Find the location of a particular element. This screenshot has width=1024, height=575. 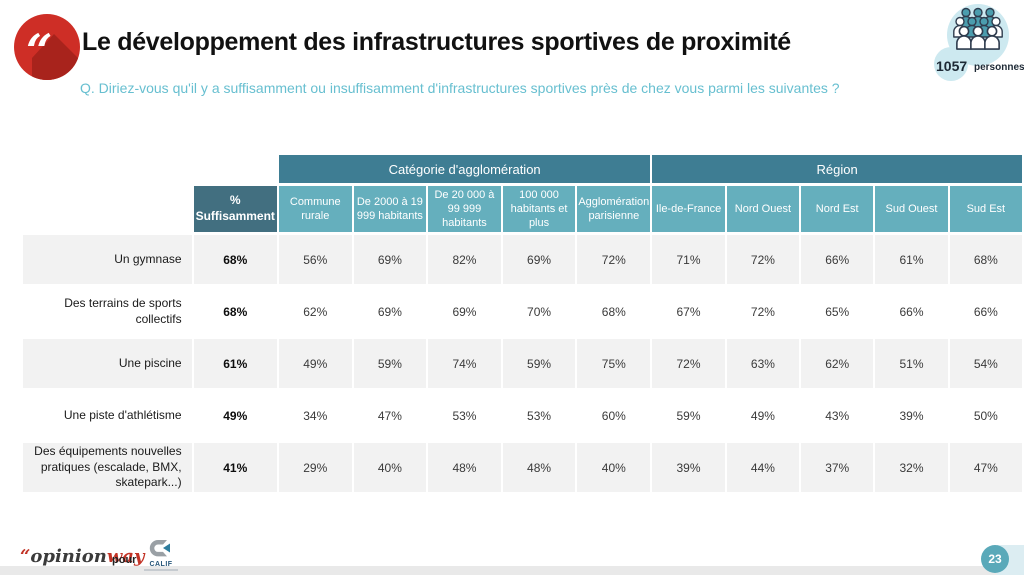

opinionway-name-accent: way is located at coordinates (125, 556).